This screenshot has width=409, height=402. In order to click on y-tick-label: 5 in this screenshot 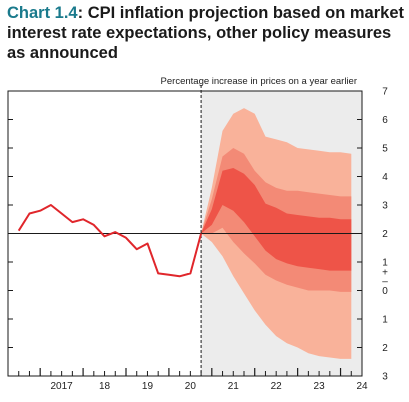, I will do `click(385, 149)`.